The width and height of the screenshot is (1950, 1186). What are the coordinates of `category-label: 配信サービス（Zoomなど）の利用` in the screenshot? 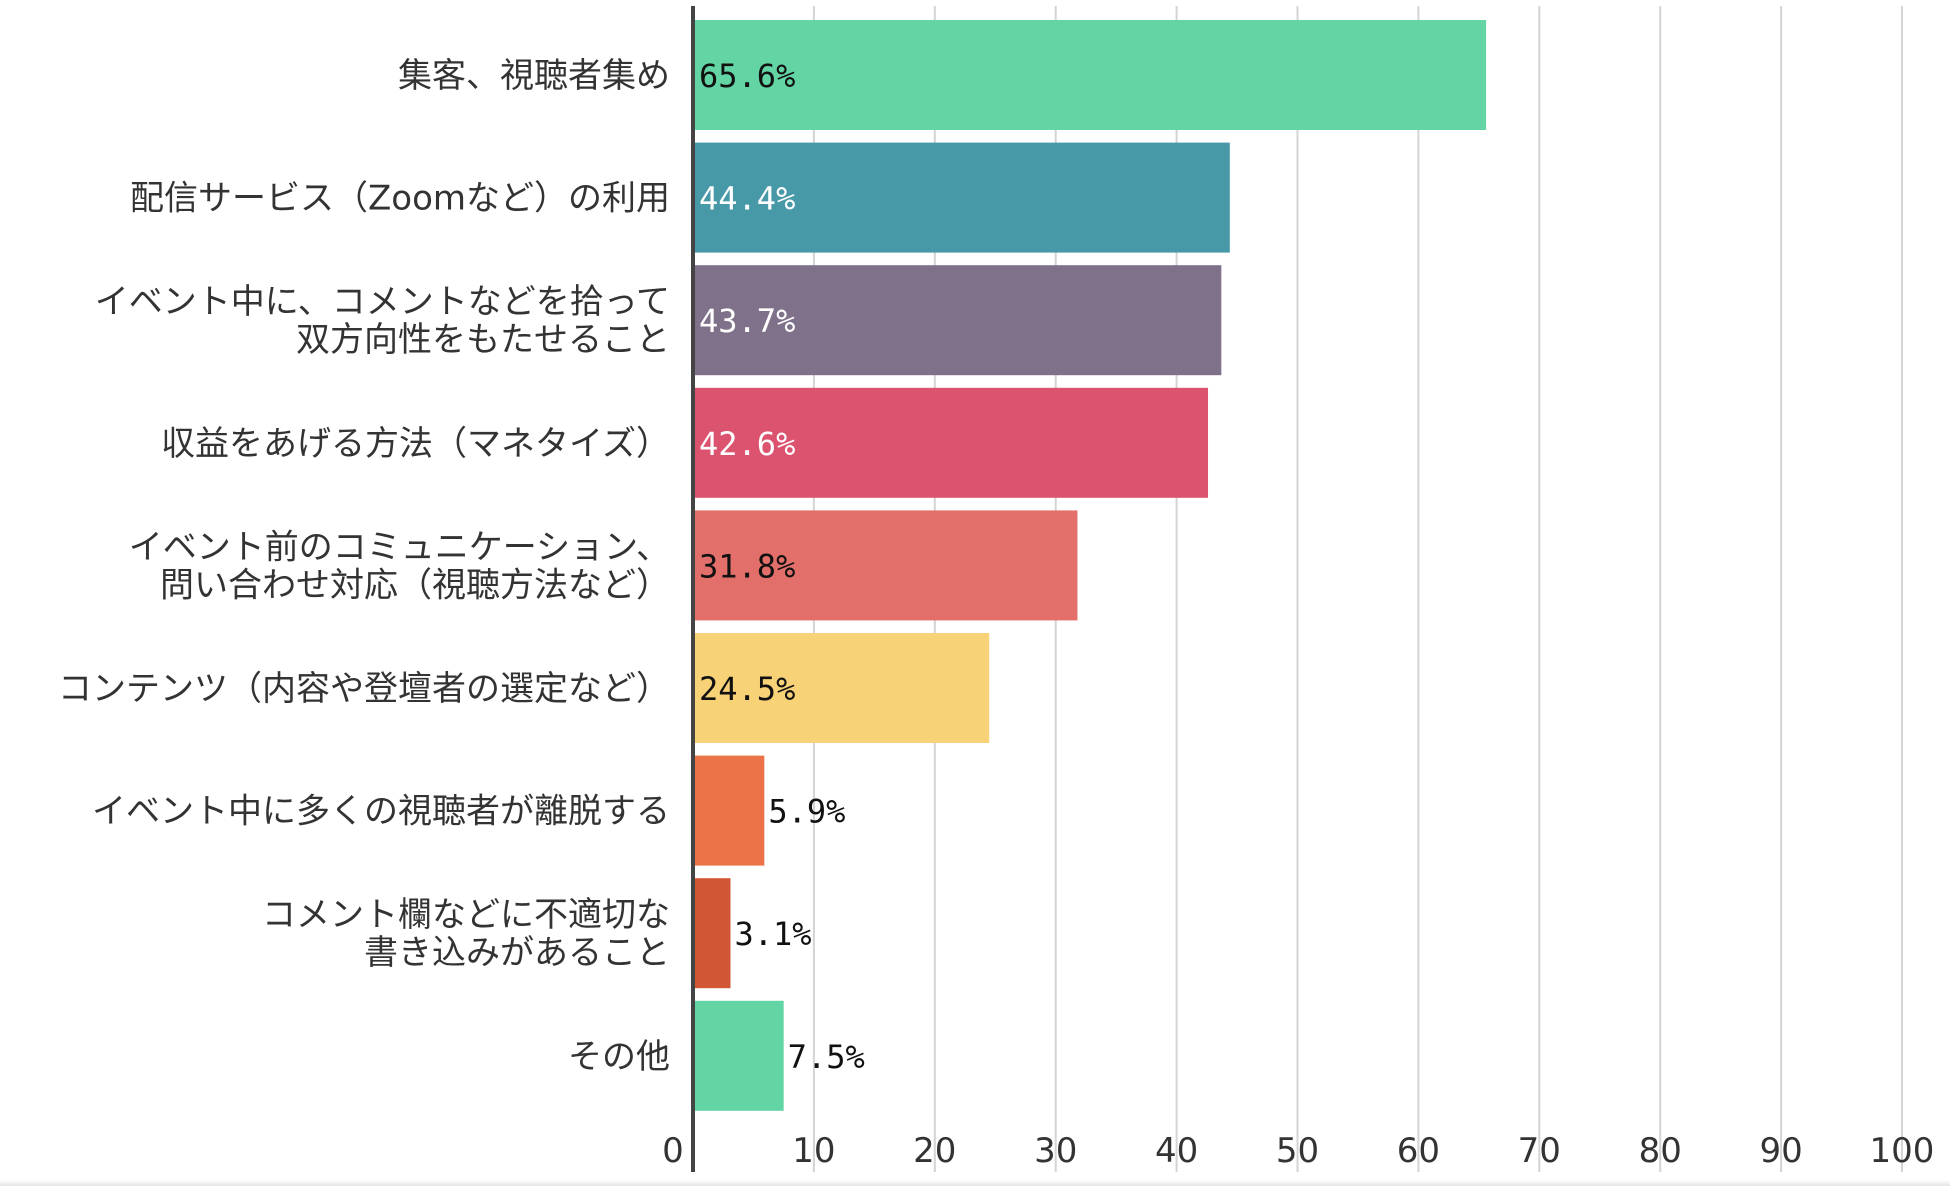 It's located at (400, 199).